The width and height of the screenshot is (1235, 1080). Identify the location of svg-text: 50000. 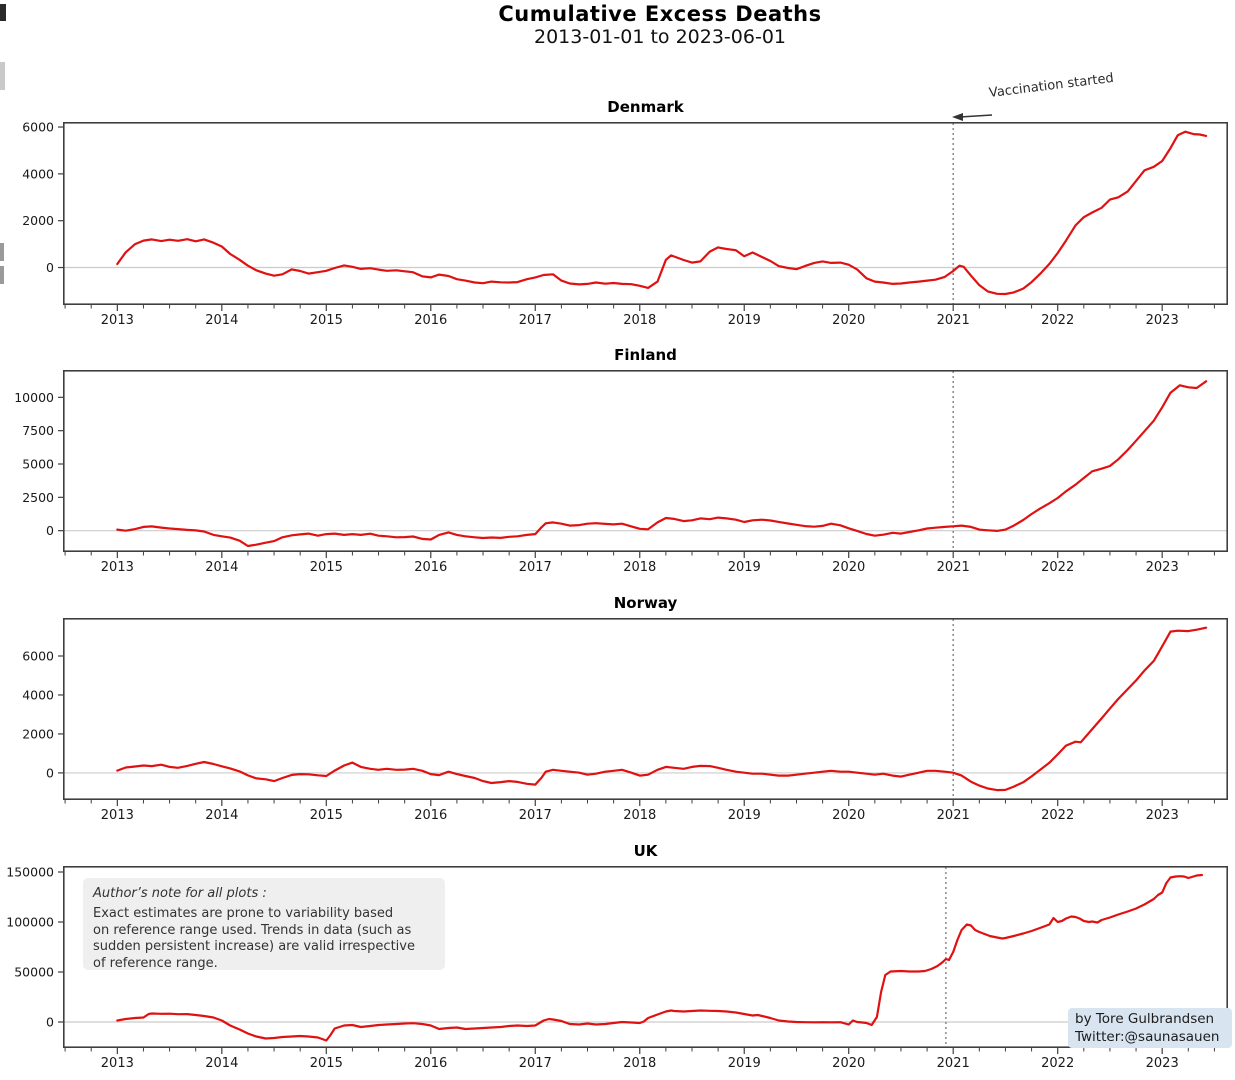
(34, 972).